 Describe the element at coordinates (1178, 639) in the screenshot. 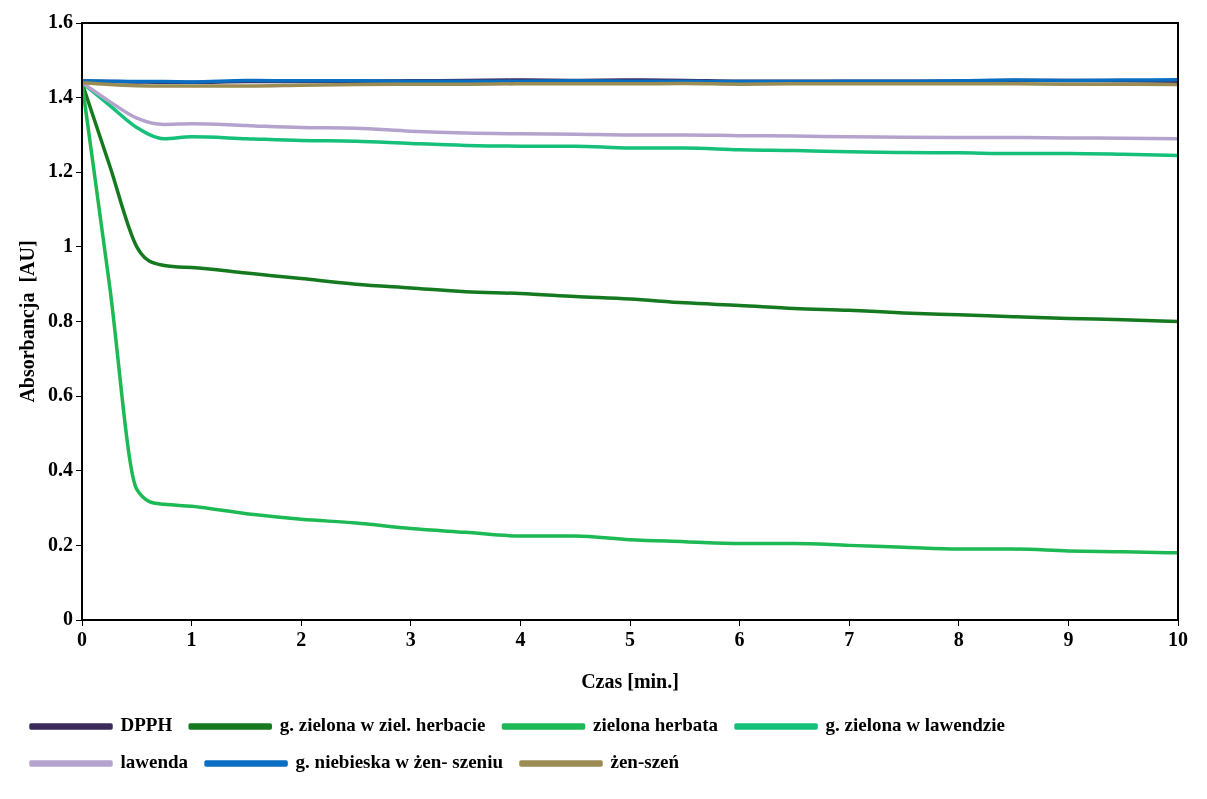

I see `x-tick-label: 10` at that location.